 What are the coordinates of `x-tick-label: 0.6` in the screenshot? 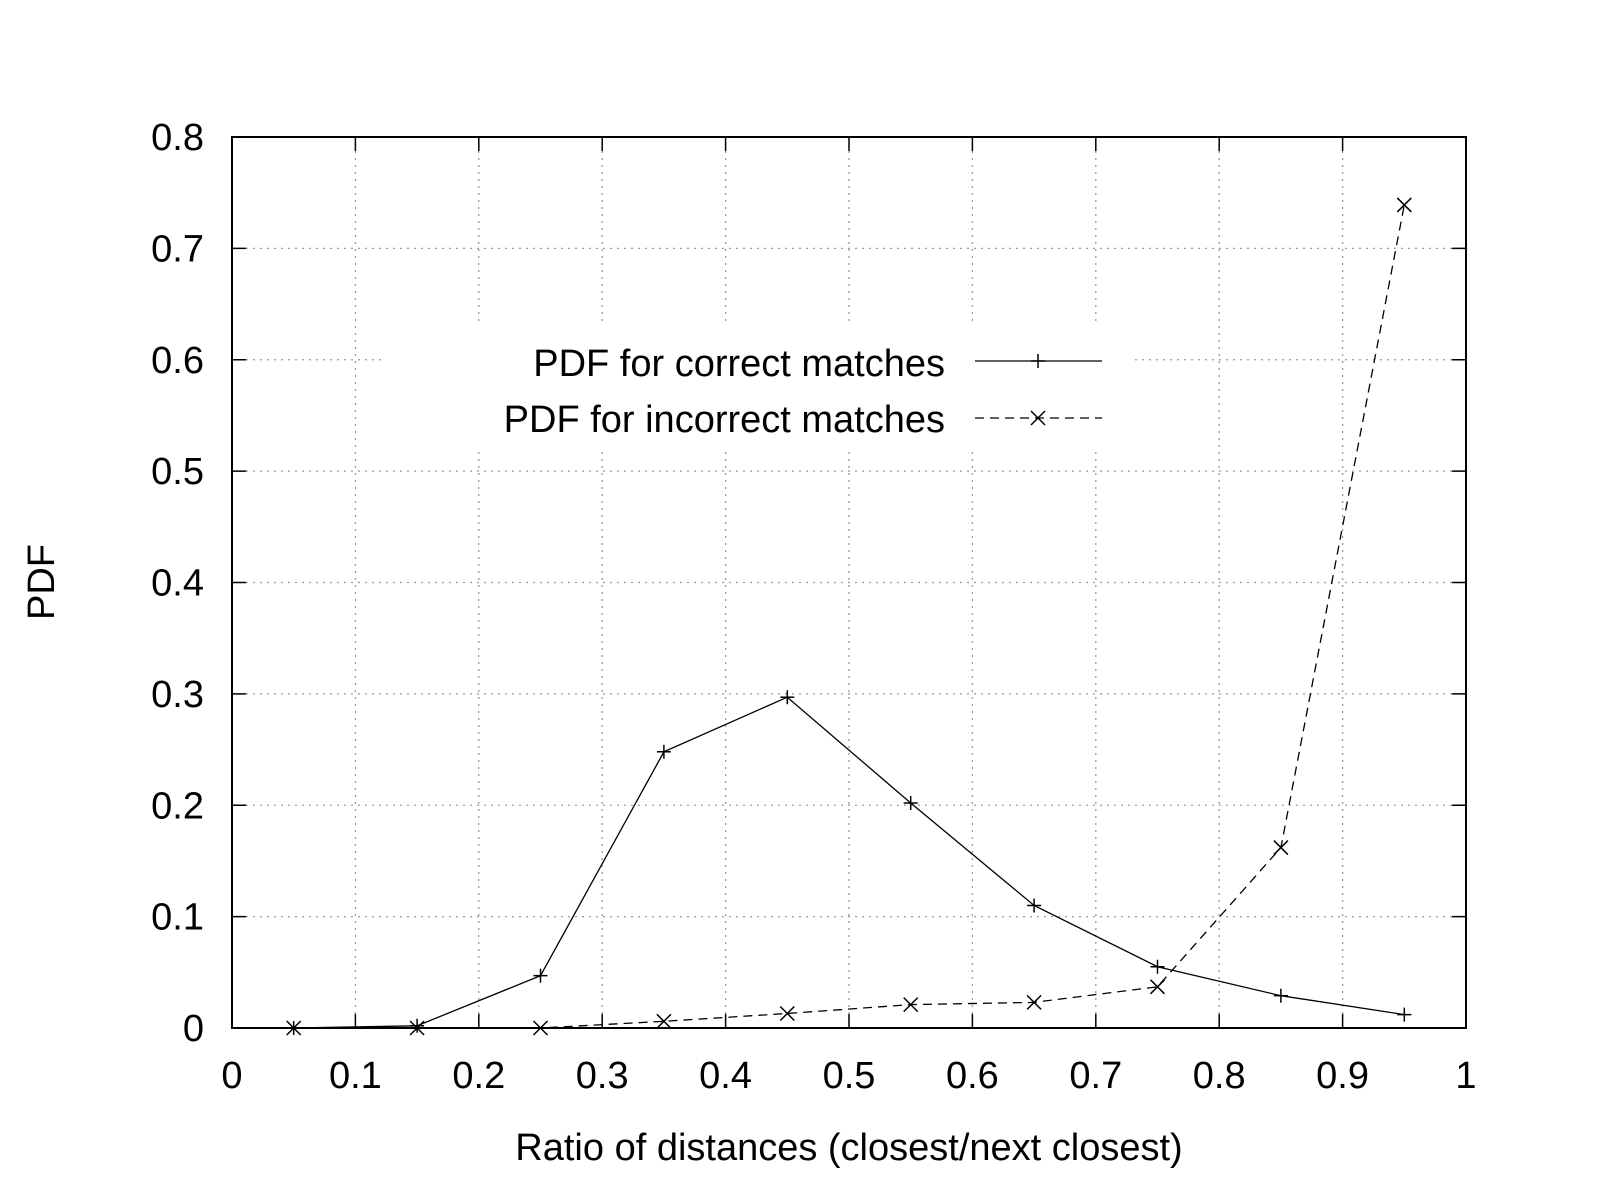 It's located at (972, 1076).